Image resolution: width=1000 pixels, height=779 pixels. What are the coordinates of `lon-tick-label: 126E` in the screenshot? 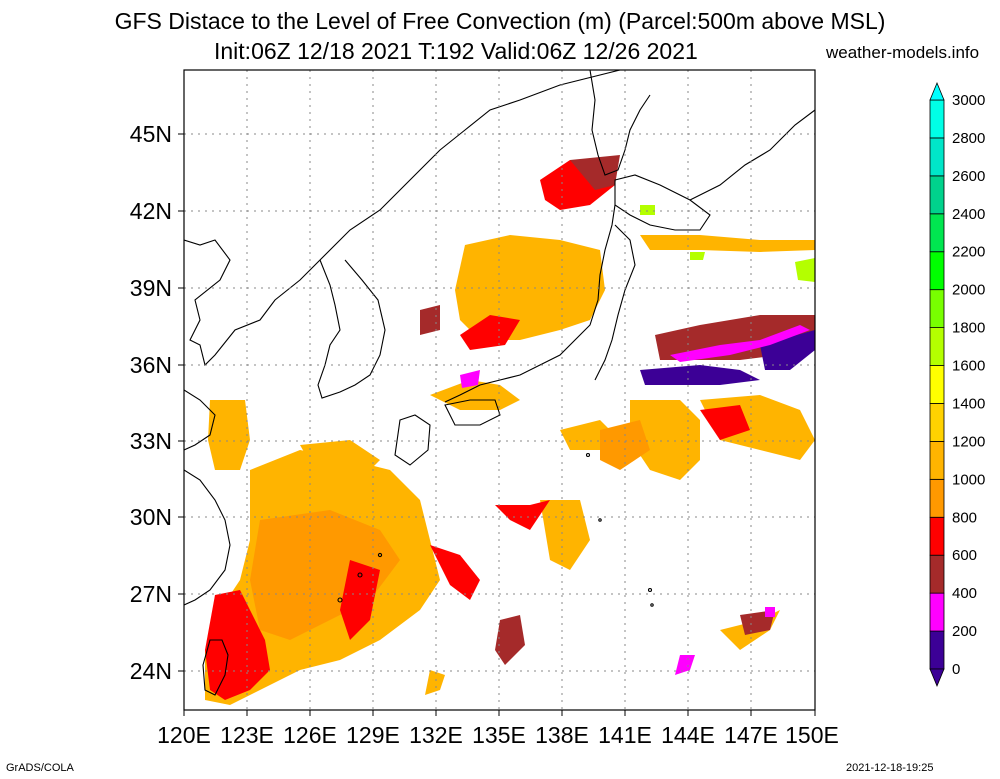 It's located at (310, 735).